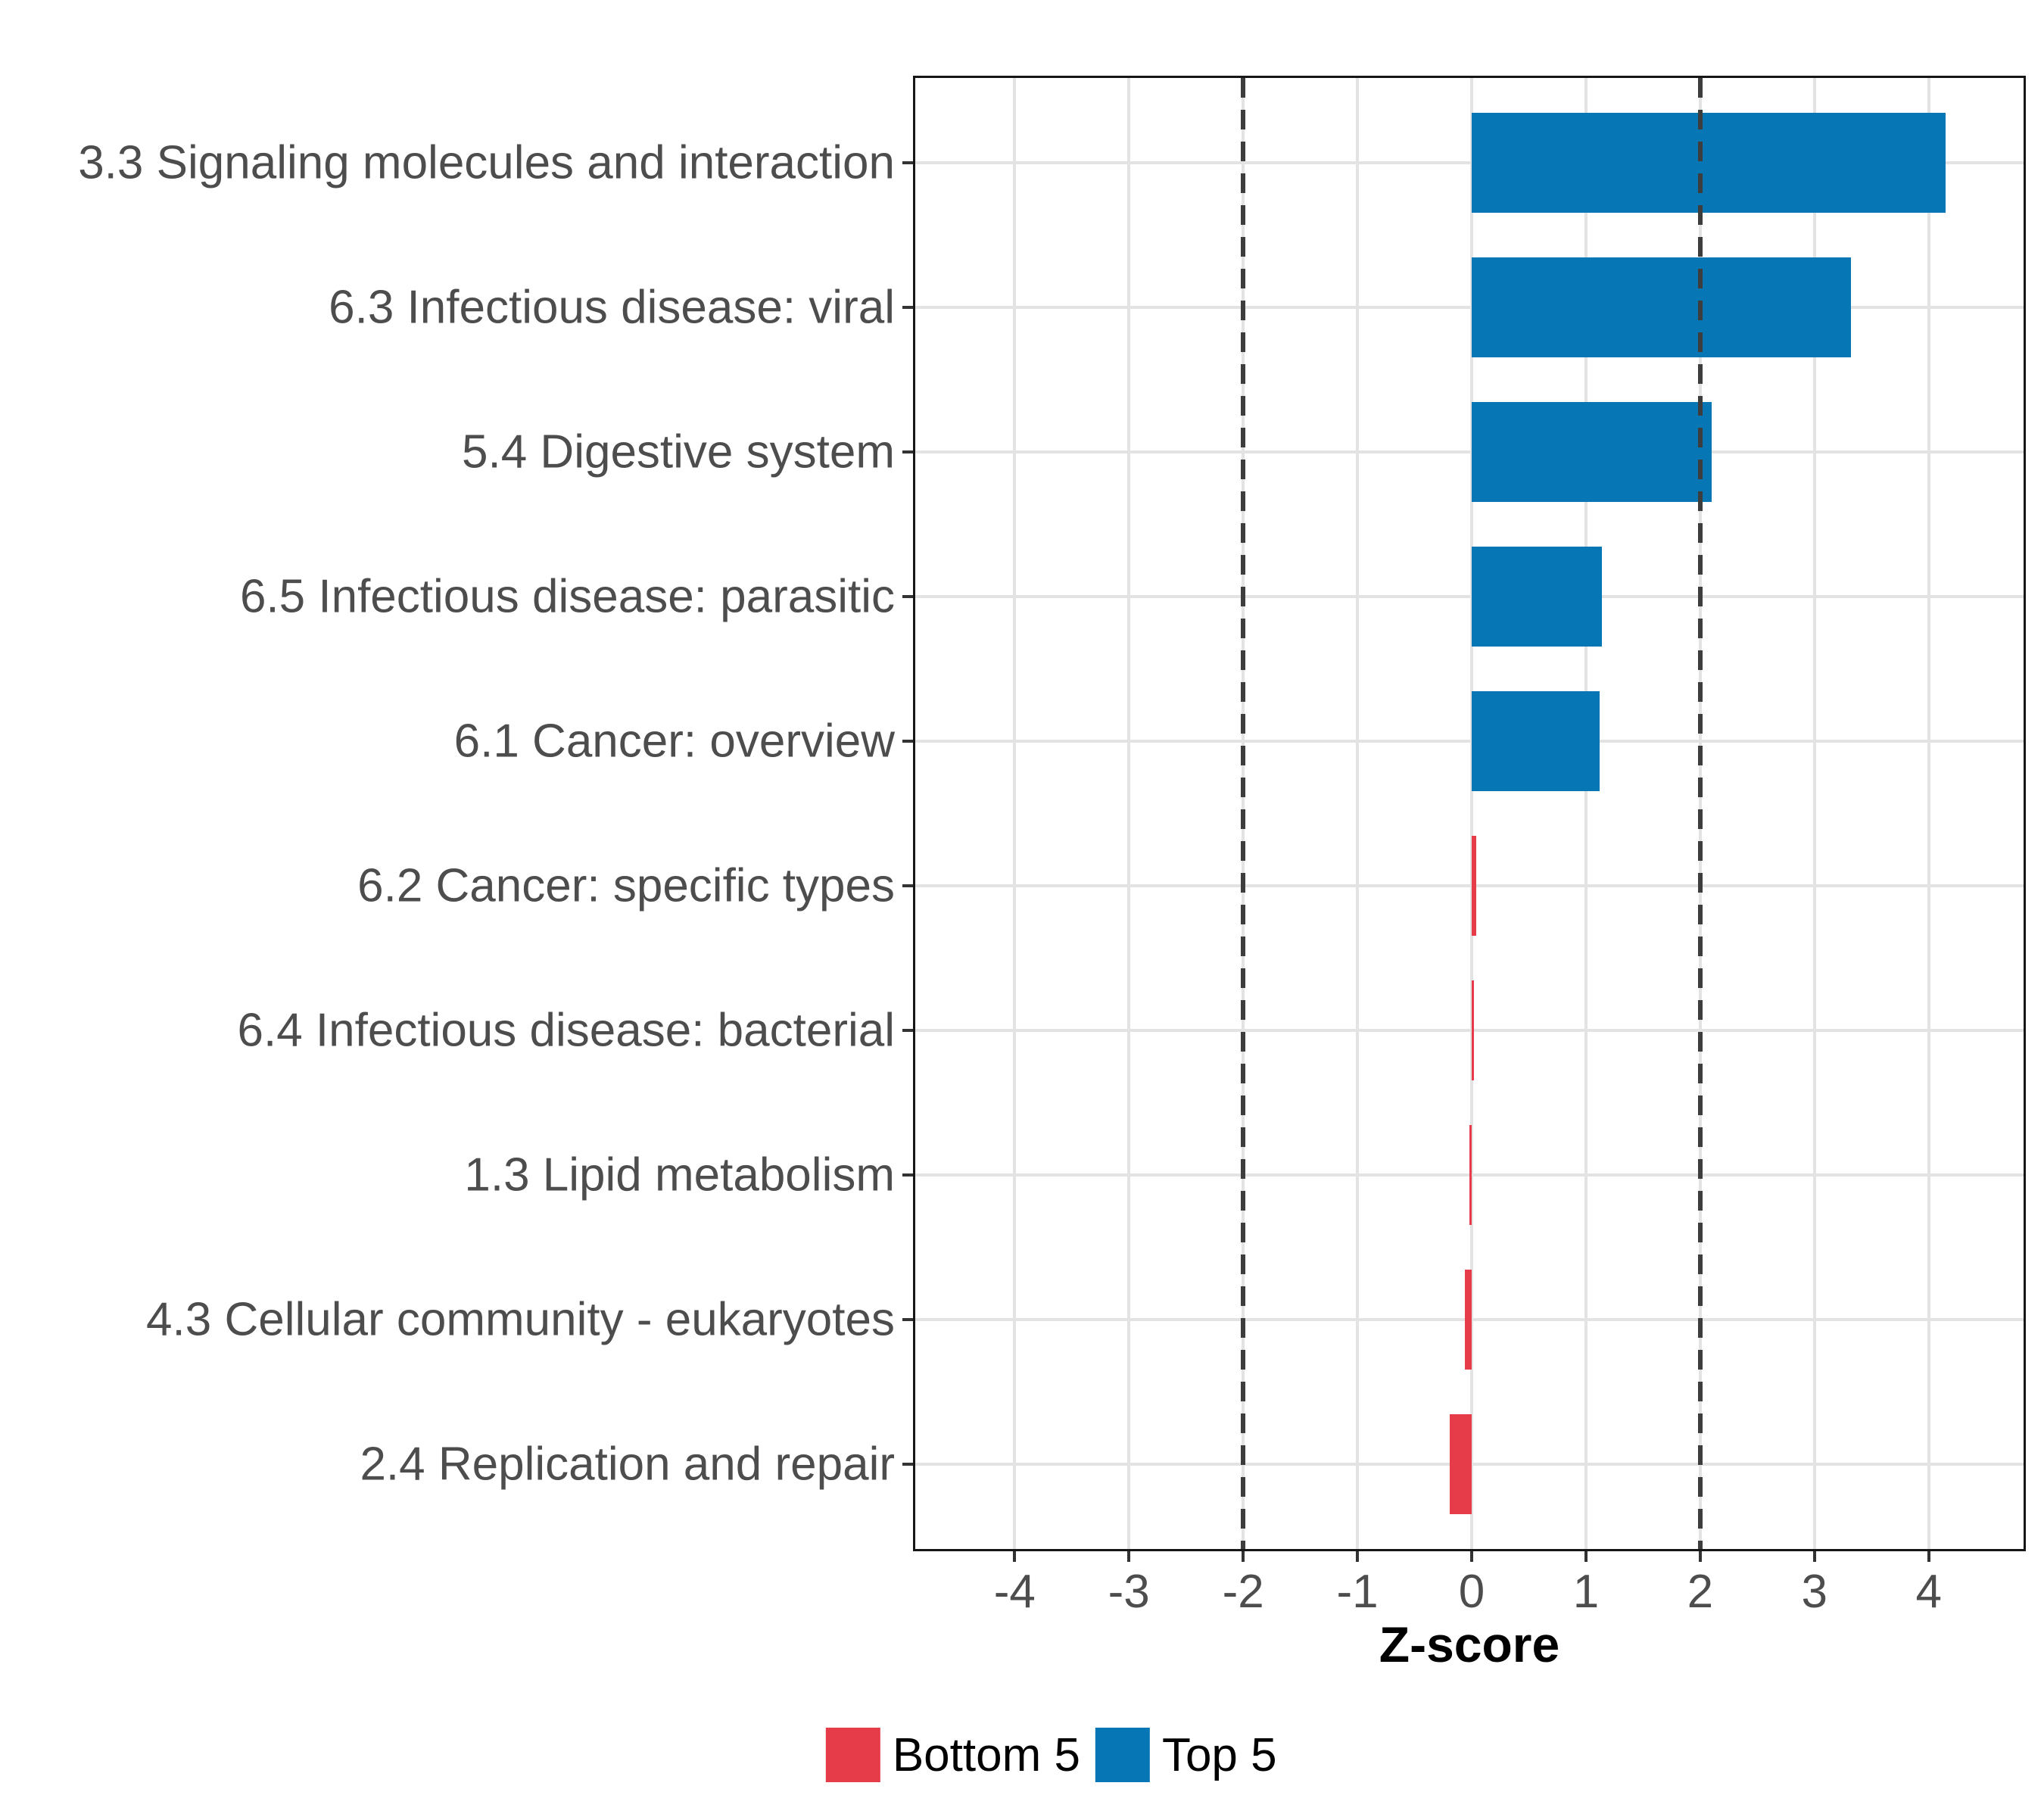 The width and height of the screenshot is (2044, 1817). What do you see at coordinates (1219, 1754) in the screenshot?
I see `legend-label-top5: Top 5` at bounding box center [1219, 1754].